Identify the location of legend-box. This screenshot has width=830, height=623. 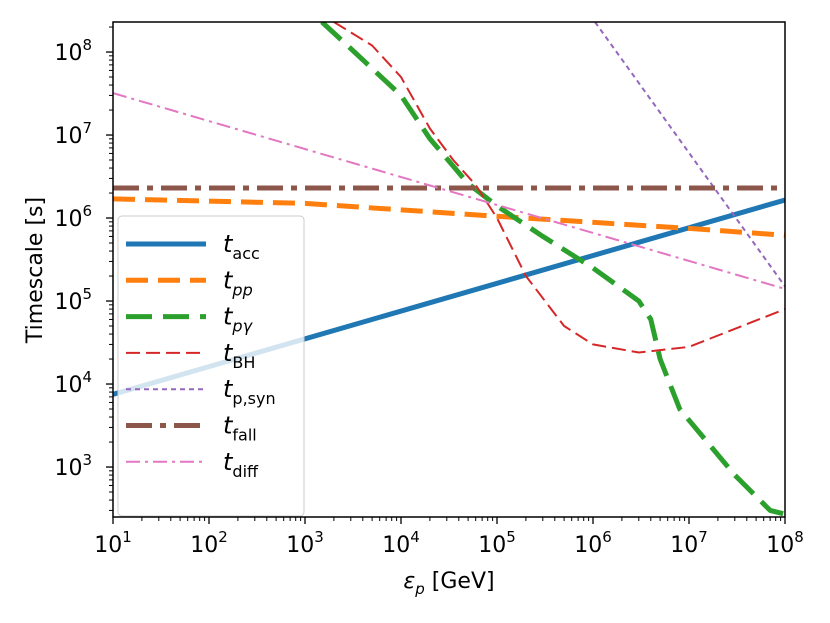
(211, 366).